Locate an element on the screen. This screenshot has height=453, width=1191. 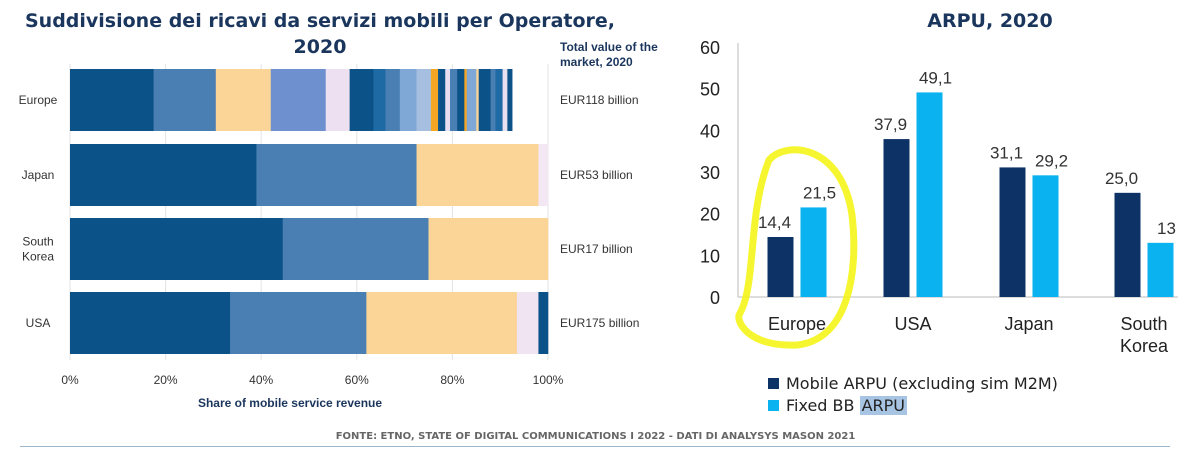
x-tick-label: 0% is located at coordinates (70, 380).